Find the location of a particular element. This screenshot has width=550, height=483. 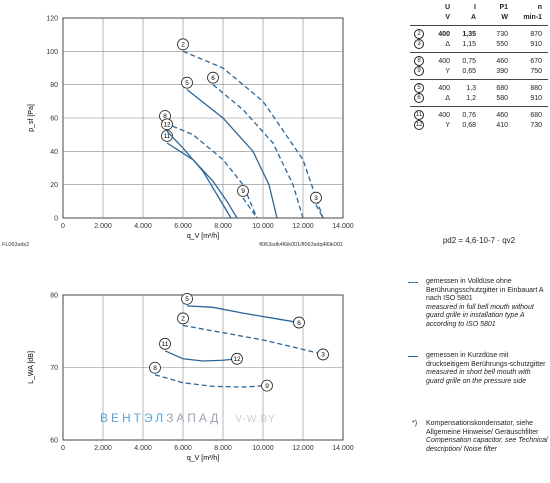

table-header-symbols: U I P1 n is located at coordinates (479, 7).